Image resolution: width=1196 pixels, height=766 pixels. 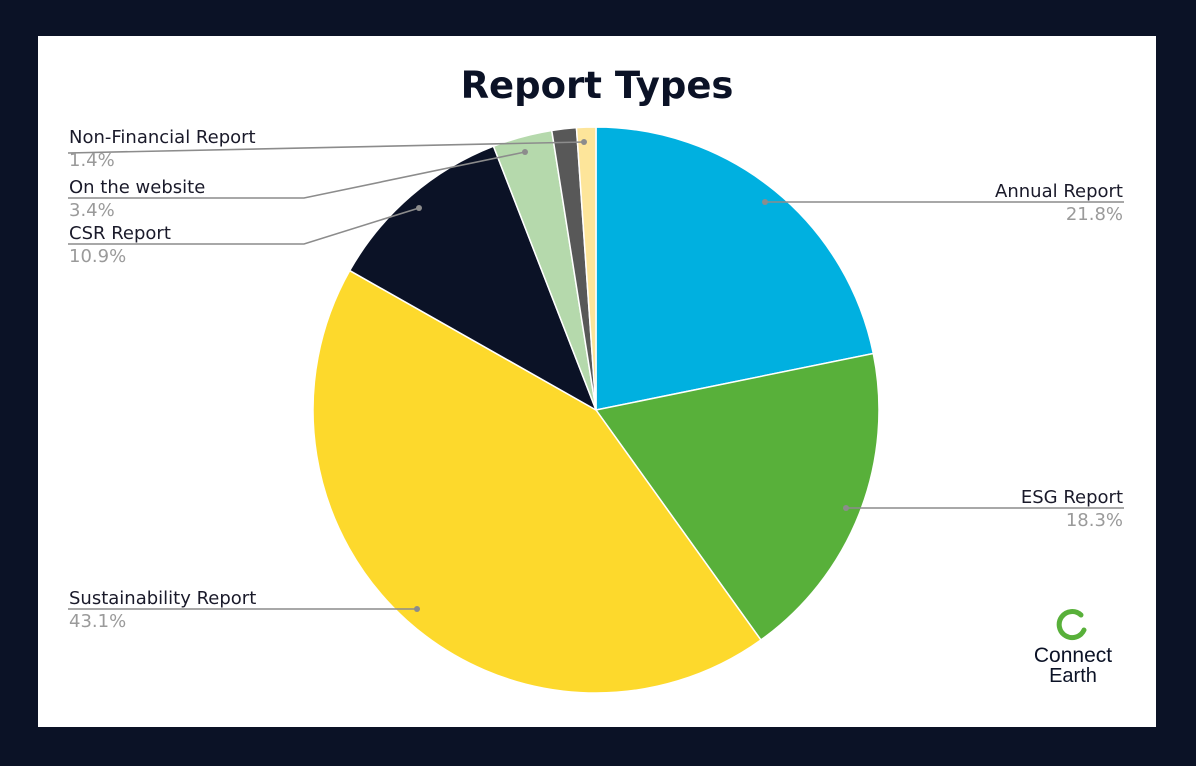 What do you see at coordinates (97, 256) in the screenshot?
I see `slice-value-csr-report: 10.9%` at bounding box center [97, 256].